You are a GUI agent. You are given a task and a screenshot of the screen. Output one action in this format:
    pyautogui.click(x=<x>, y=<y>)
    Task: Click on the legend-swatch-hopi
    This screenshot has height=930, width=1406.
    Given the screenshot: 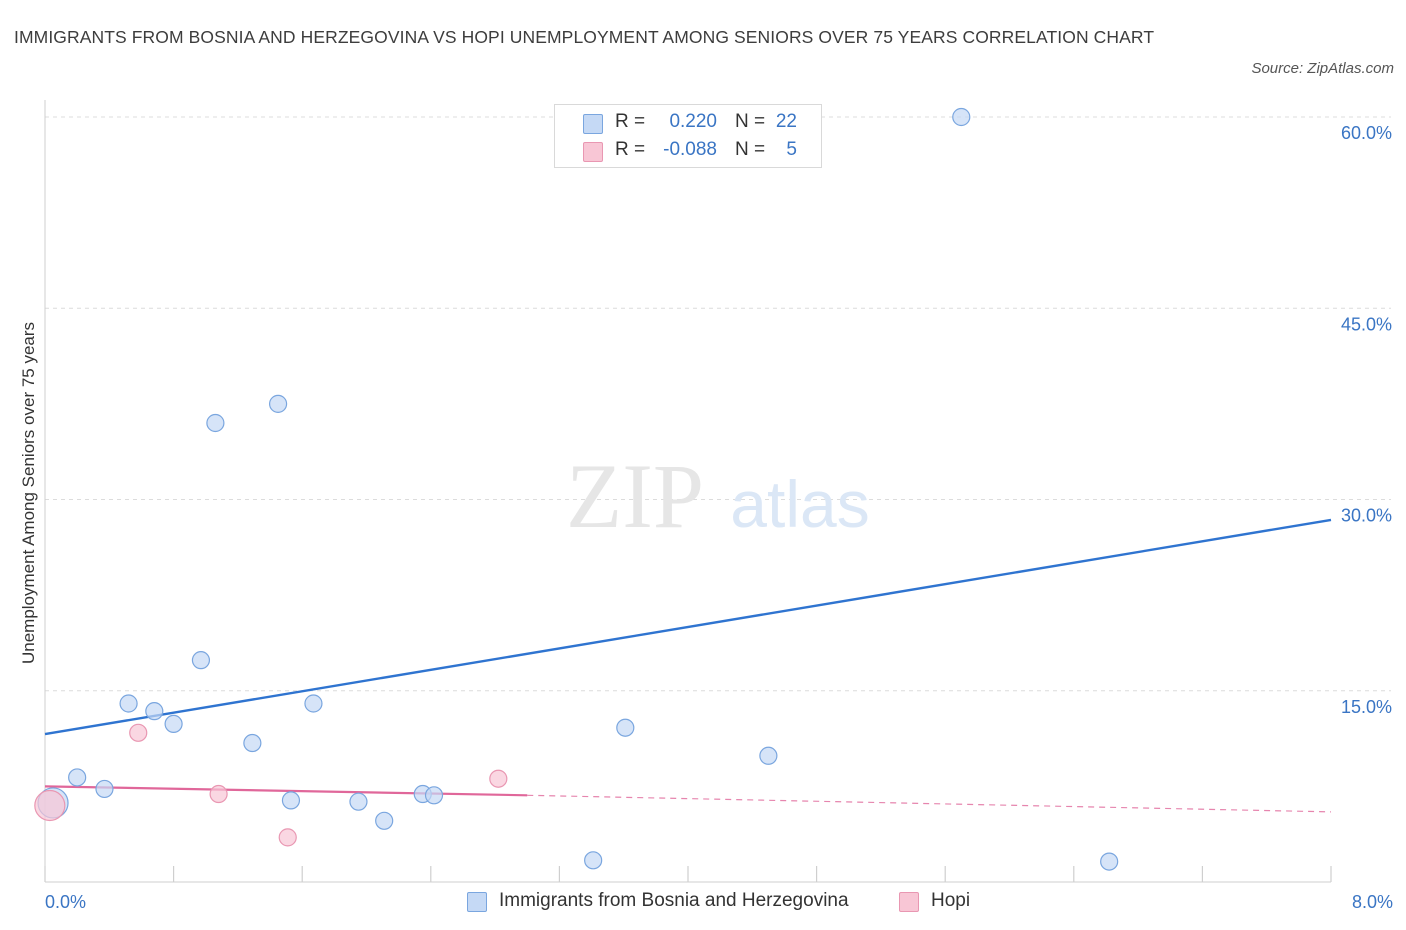 What is the action you would take?
    pyautogui.click(x=909, y=902)
    